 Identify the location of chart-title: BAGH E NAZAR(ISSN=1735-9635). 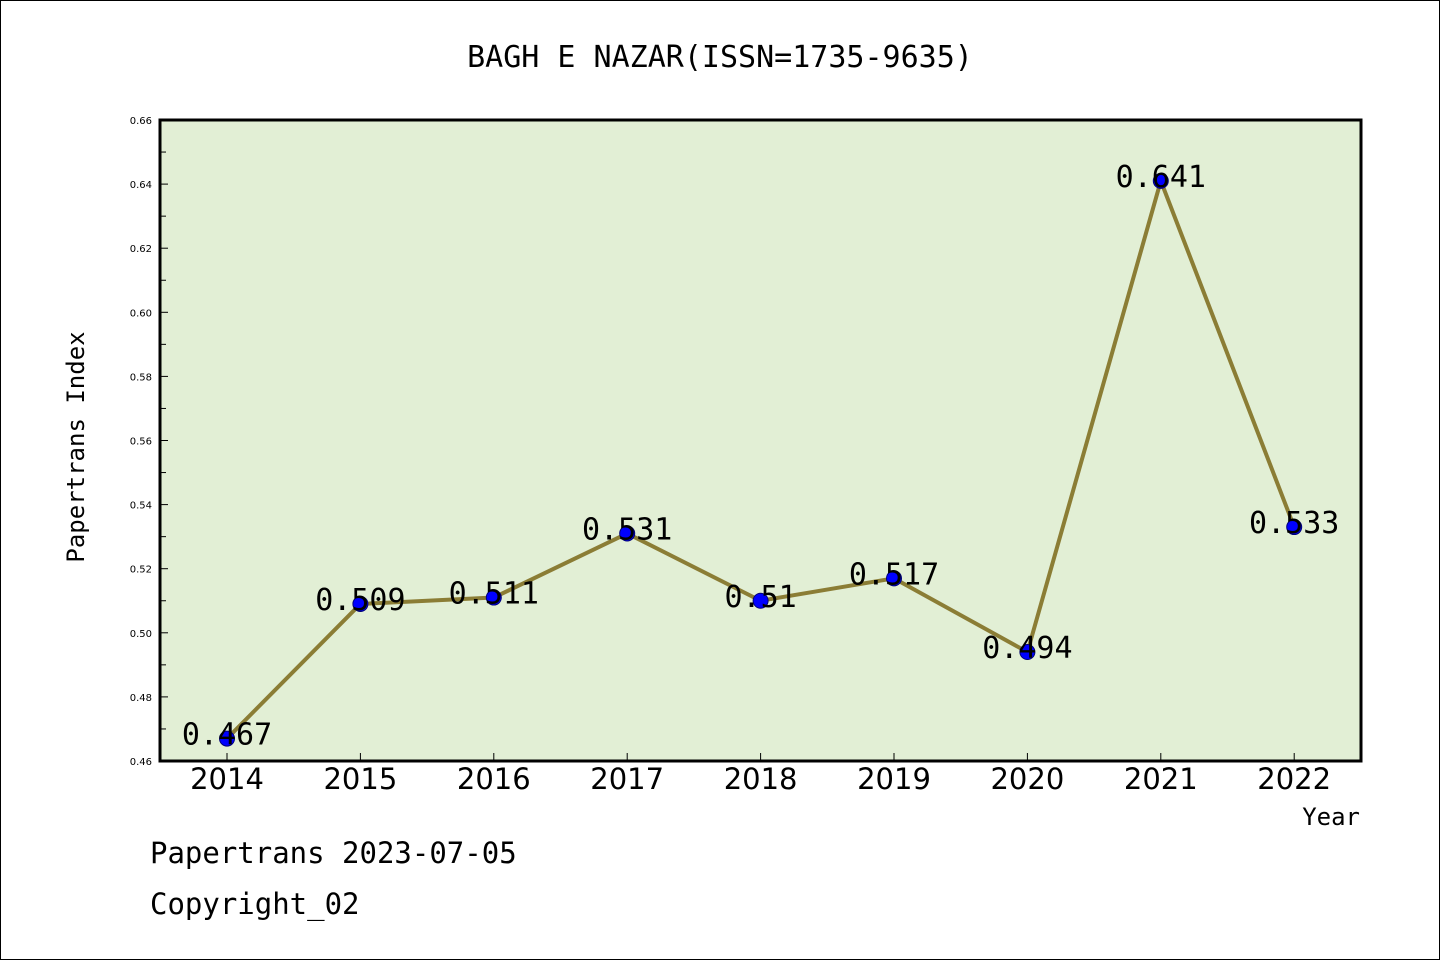
(720, 57).